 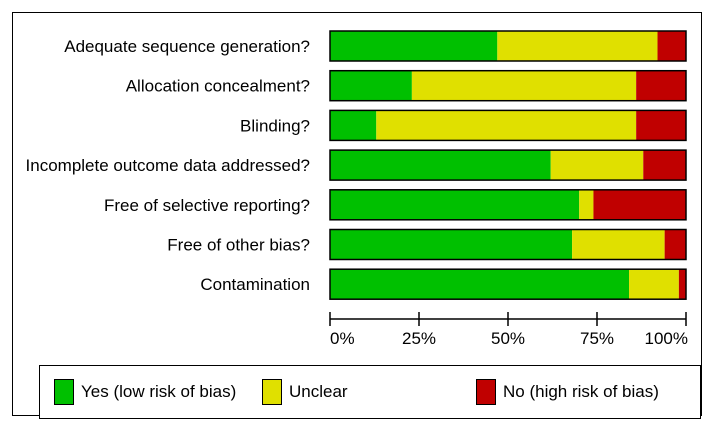 I want to click on legend-swatch-yes, so click(x=64, y=392).